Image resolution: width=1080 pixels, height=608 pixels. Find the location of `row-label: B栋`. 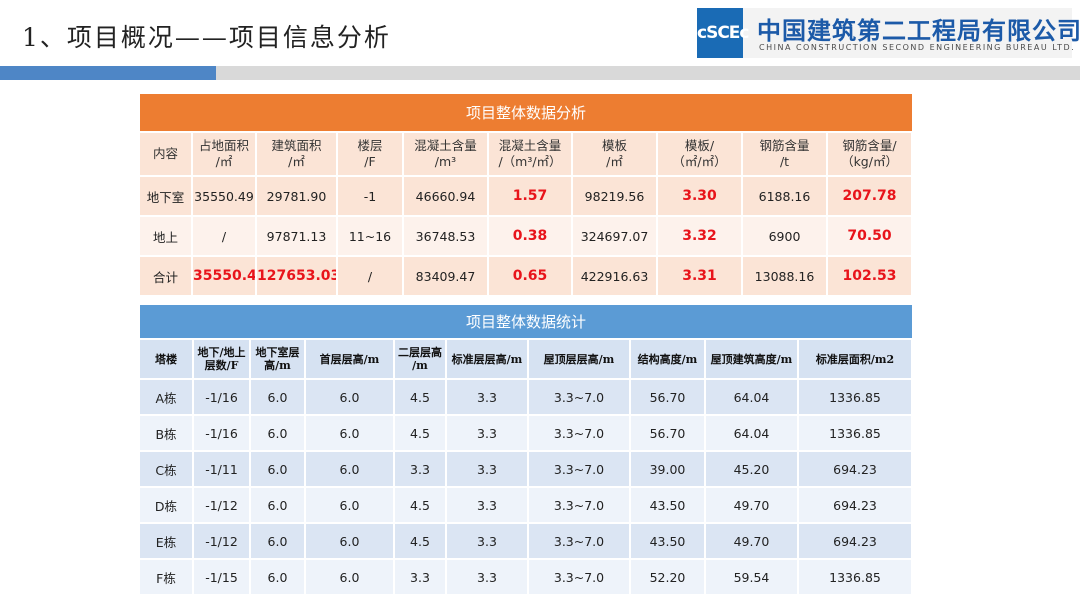

row-label: B栋 is located at coordinates (167, 433).